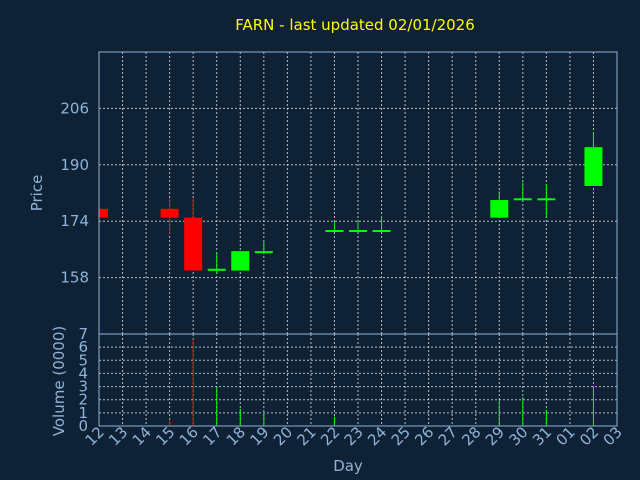  I want to click on x-tick-label: 23, so click(354, 436).